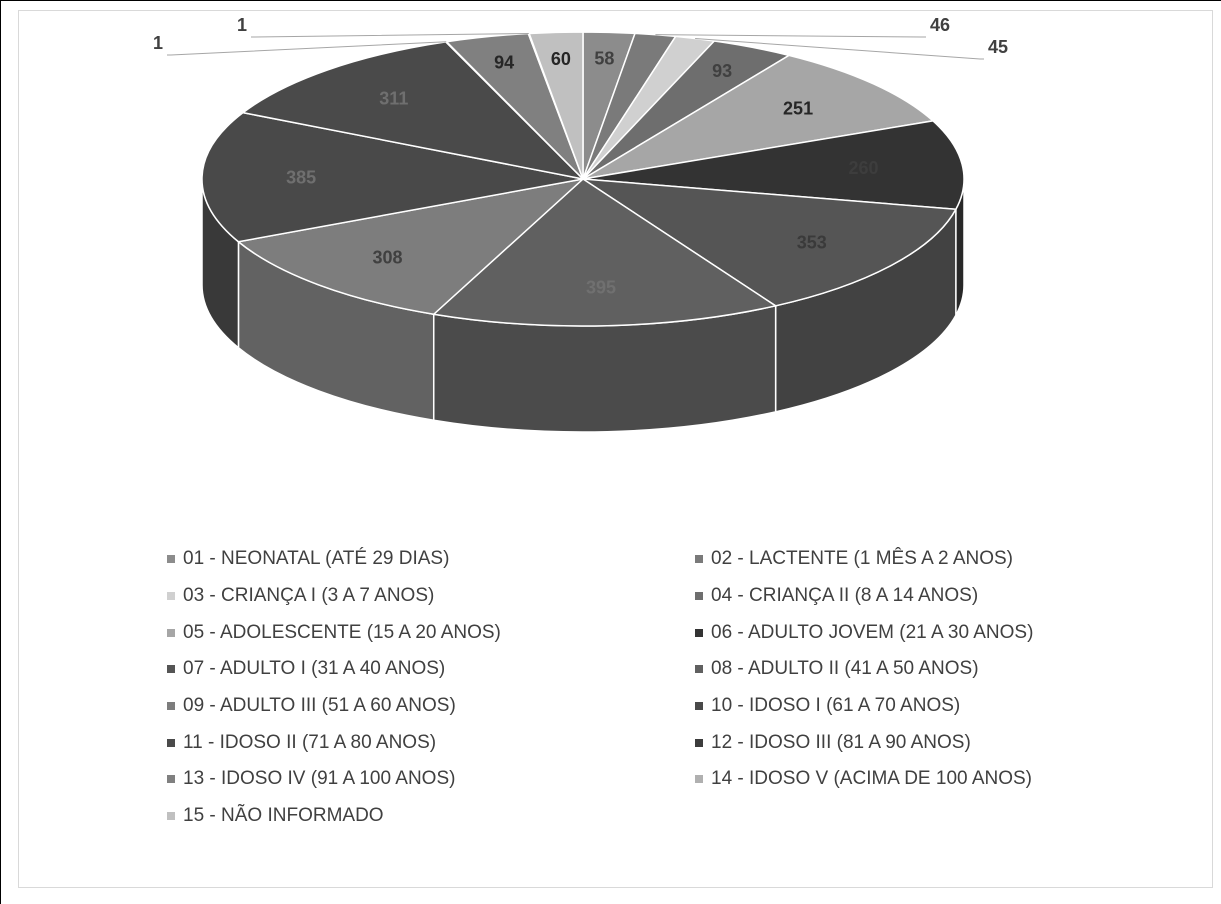 This screenshot has width=1221, height=904. What do you see at coordinates (393, 98) in the screenshot?
I see `data-label-11: 311` at bounding box center [393, 98].